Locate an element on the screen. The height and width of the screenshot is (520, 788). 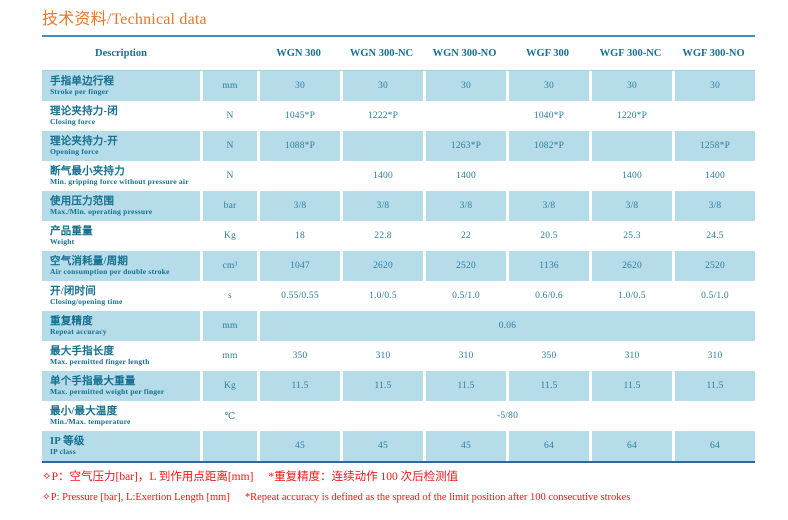
row-label-en: Max./Min. operating pressure is located at coordinates (101, 211).